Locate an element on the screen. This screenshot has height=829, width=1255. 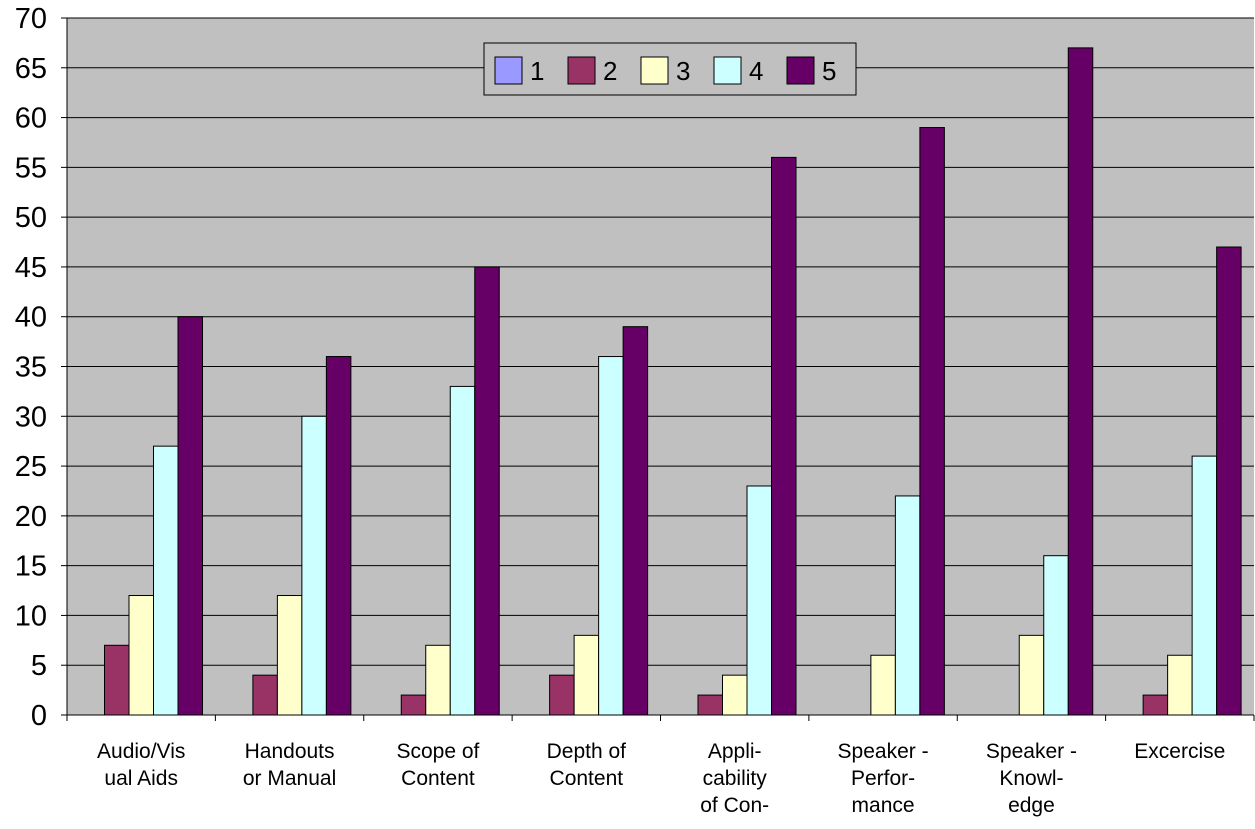
x-tick-label: Speaker - Knowl-edge is located at coordinates (1031, 778).